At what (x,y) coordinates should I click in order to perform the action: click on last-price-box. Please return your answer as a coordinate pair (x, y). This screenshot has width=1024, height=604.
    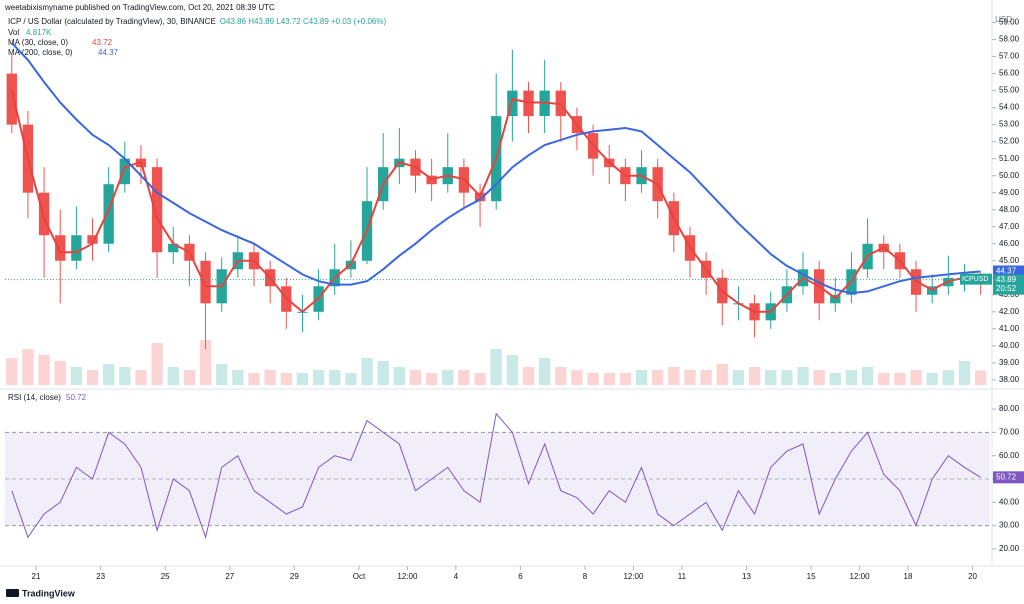
    Looking at the image, I should click on (1008, 284).